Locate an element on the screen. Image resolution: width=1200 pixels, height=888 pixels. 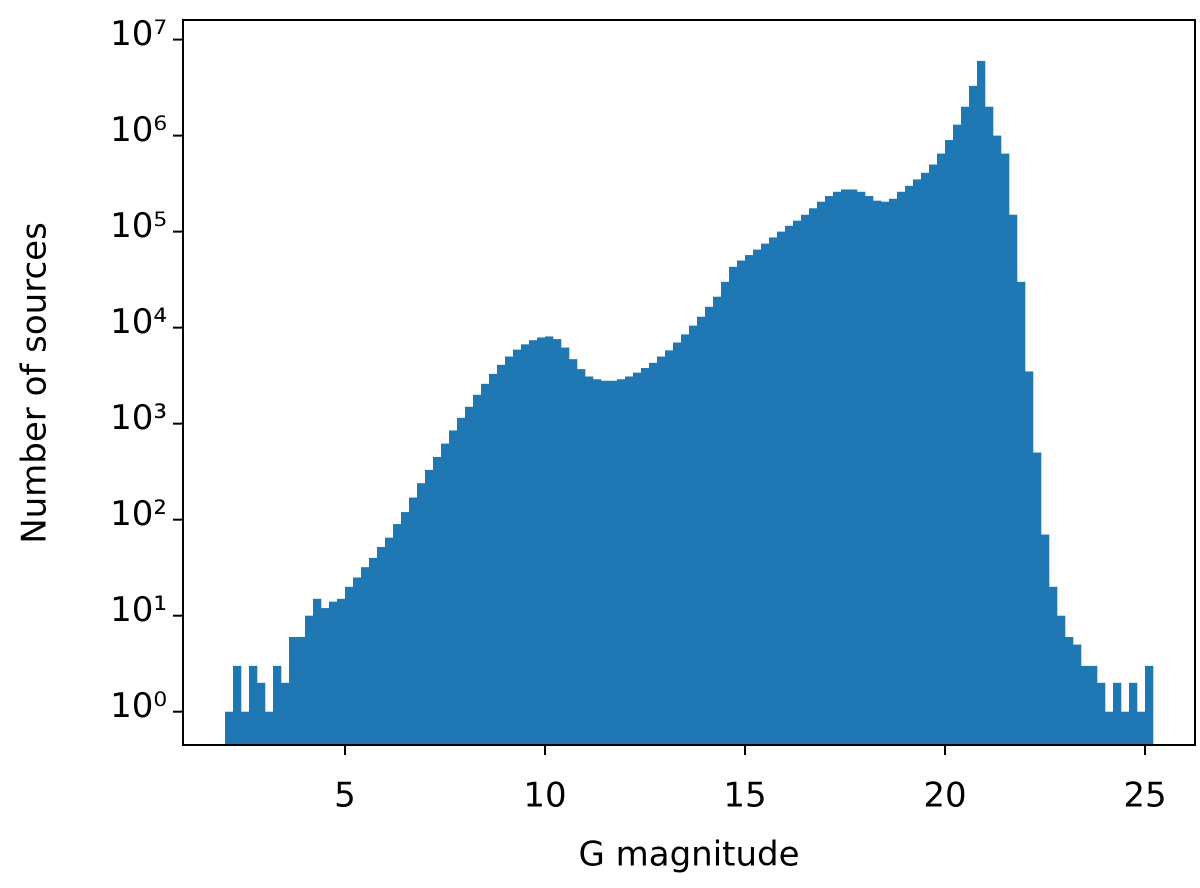
x-tick-label: 5 is located at coordinates (345, 796).